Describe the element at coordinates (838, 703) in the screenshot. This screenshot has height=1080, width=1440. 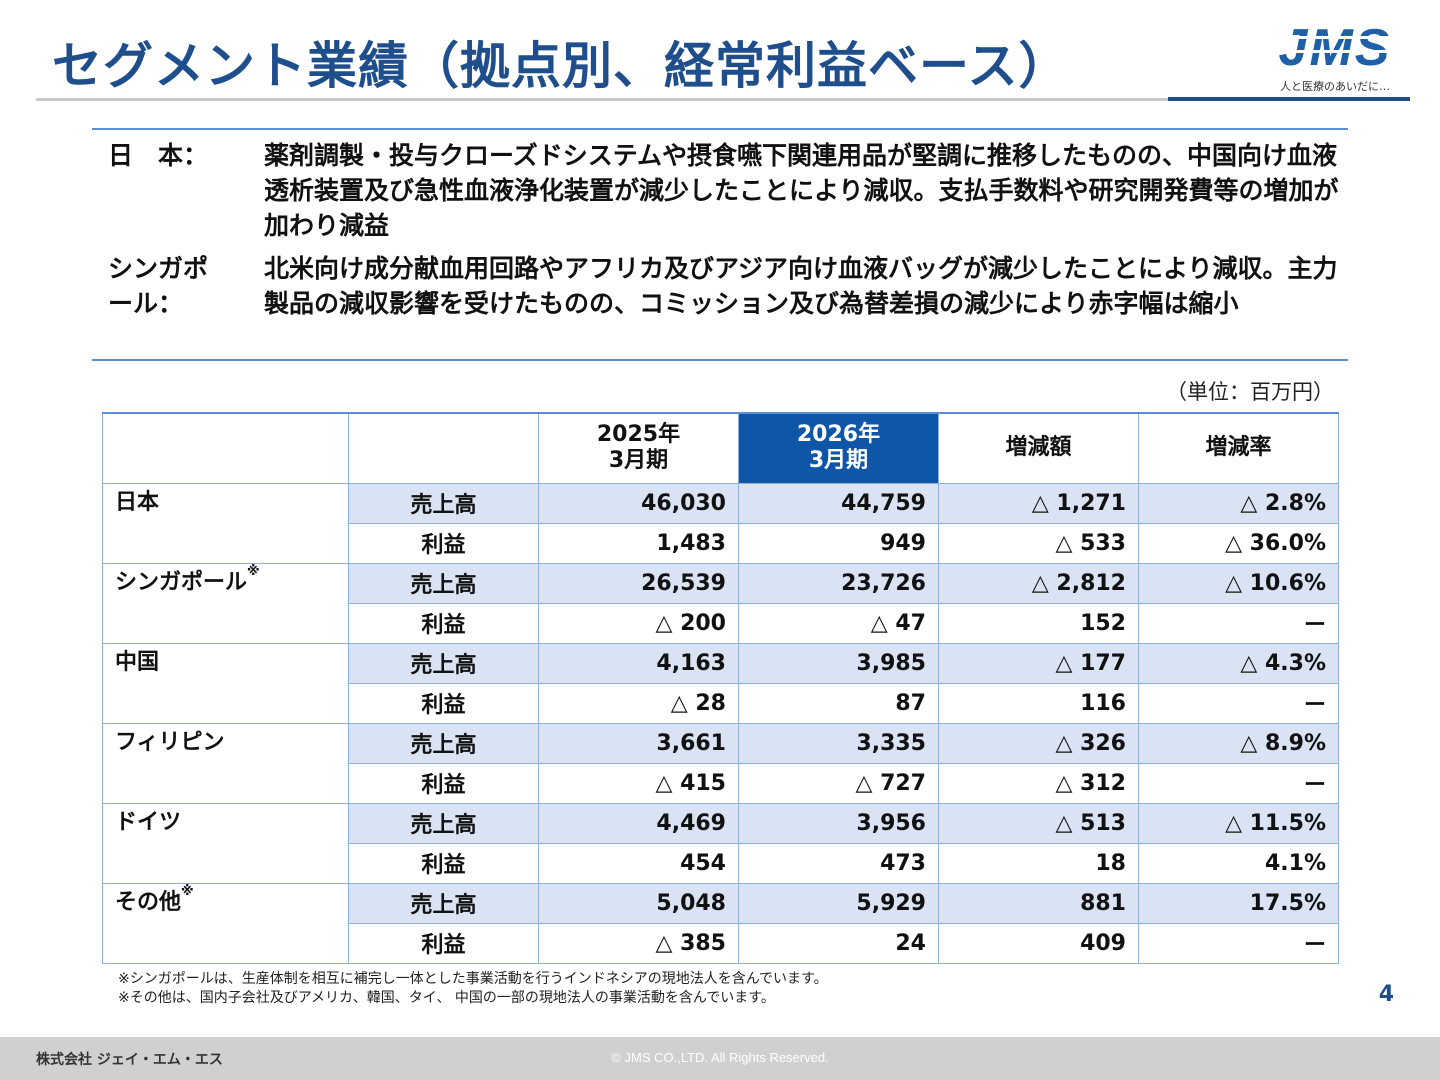
I see `value-cell-fy2026: 87` at that location.